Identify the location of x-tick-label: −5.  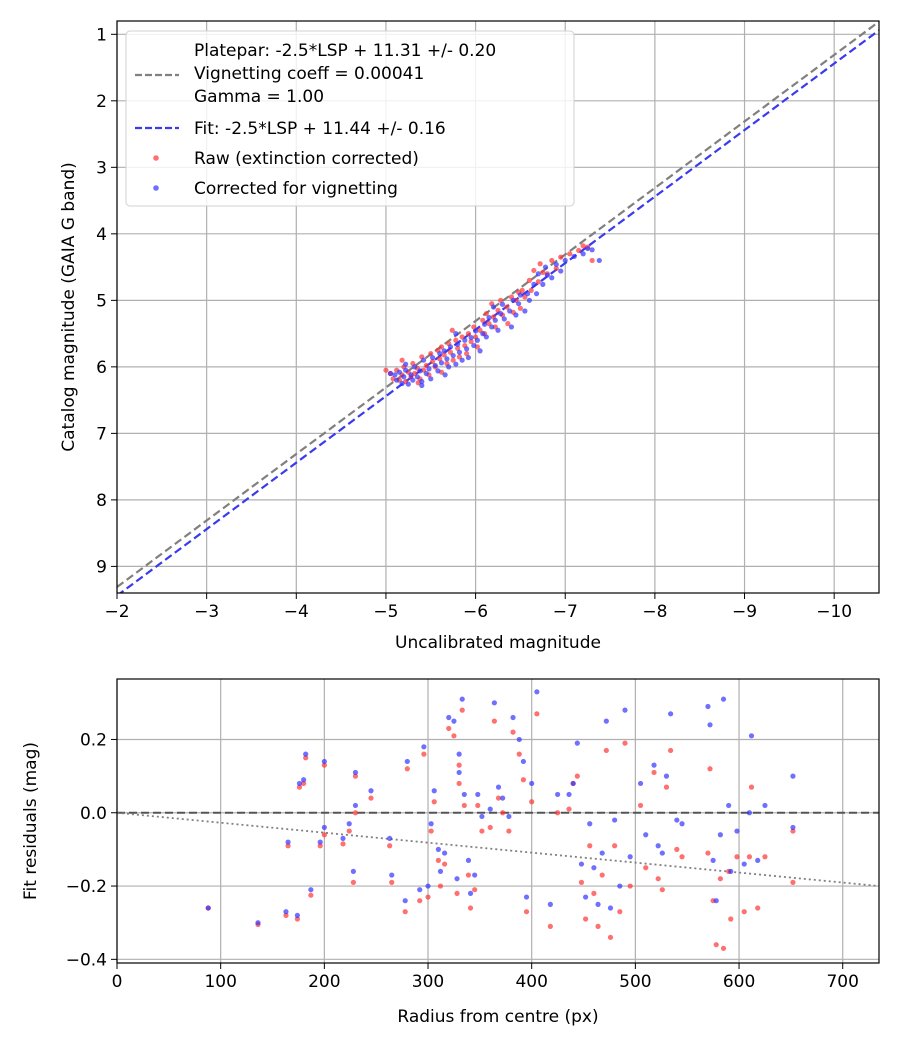
(385, 612).